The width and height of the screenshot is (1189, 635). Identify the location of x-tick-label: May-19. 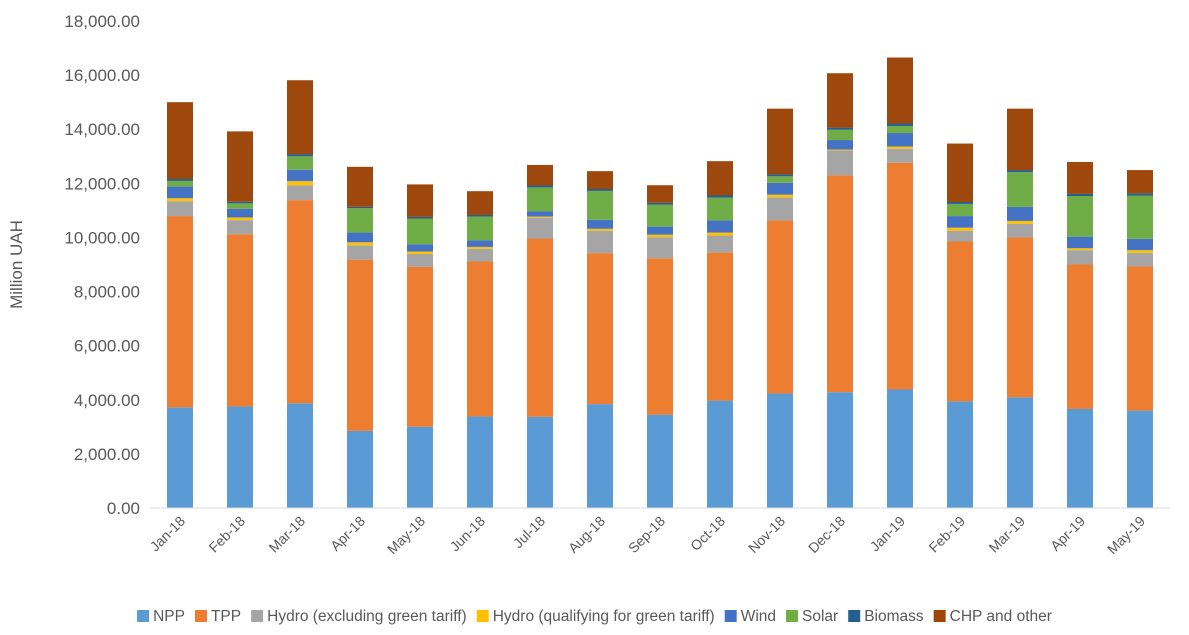
(1126, 535).